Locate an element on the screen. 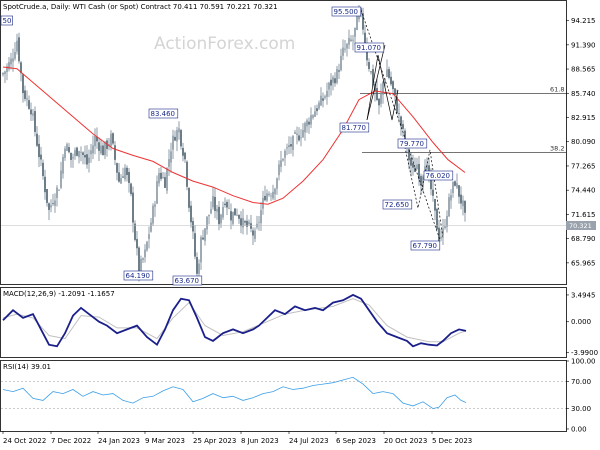 The image size is (600, 450). rsi-tick-label: 100.00 is located at coordinates (583, 362).